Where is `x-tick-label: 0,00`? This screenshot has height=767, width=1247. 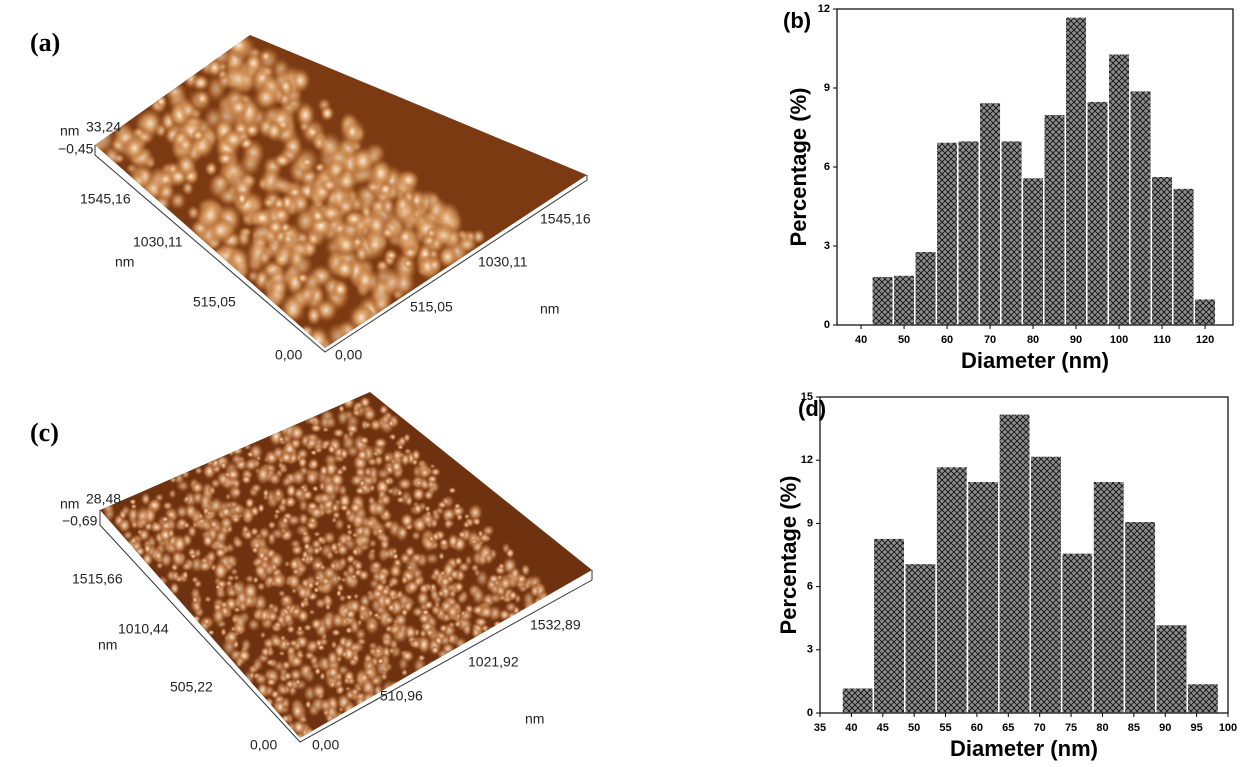 x-tick-label: 0,00 is located at coordinates (325, 745).